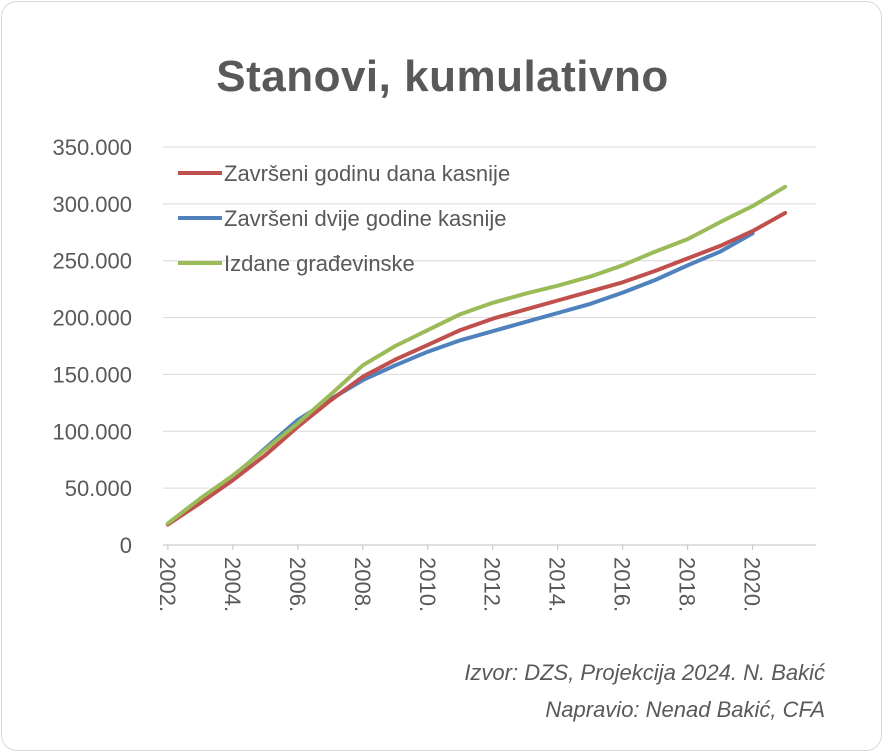 The height and width of the screenshot is (754, 885). Describe the element at coordinates (644, 672) in the screenshot. I see `source-note: Izvor: DZS, Projekcija 2024. N. Bakić` at that location.